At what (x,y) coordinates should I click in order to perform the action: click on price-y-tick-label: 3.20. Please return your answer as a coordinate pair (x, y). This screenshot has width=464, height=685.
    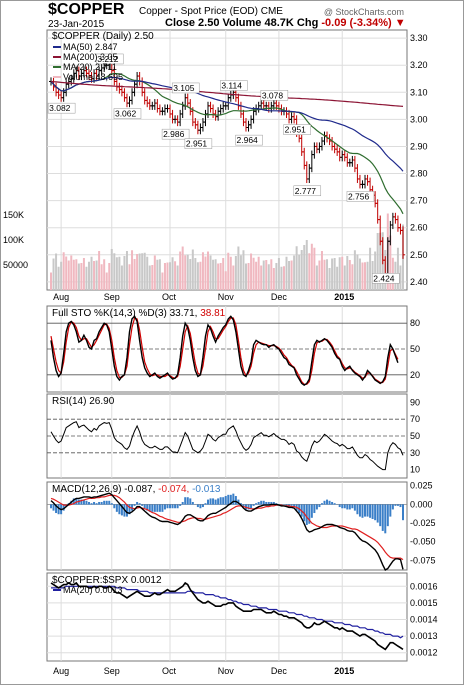
    Looking at the image, I should click on (419, 65).